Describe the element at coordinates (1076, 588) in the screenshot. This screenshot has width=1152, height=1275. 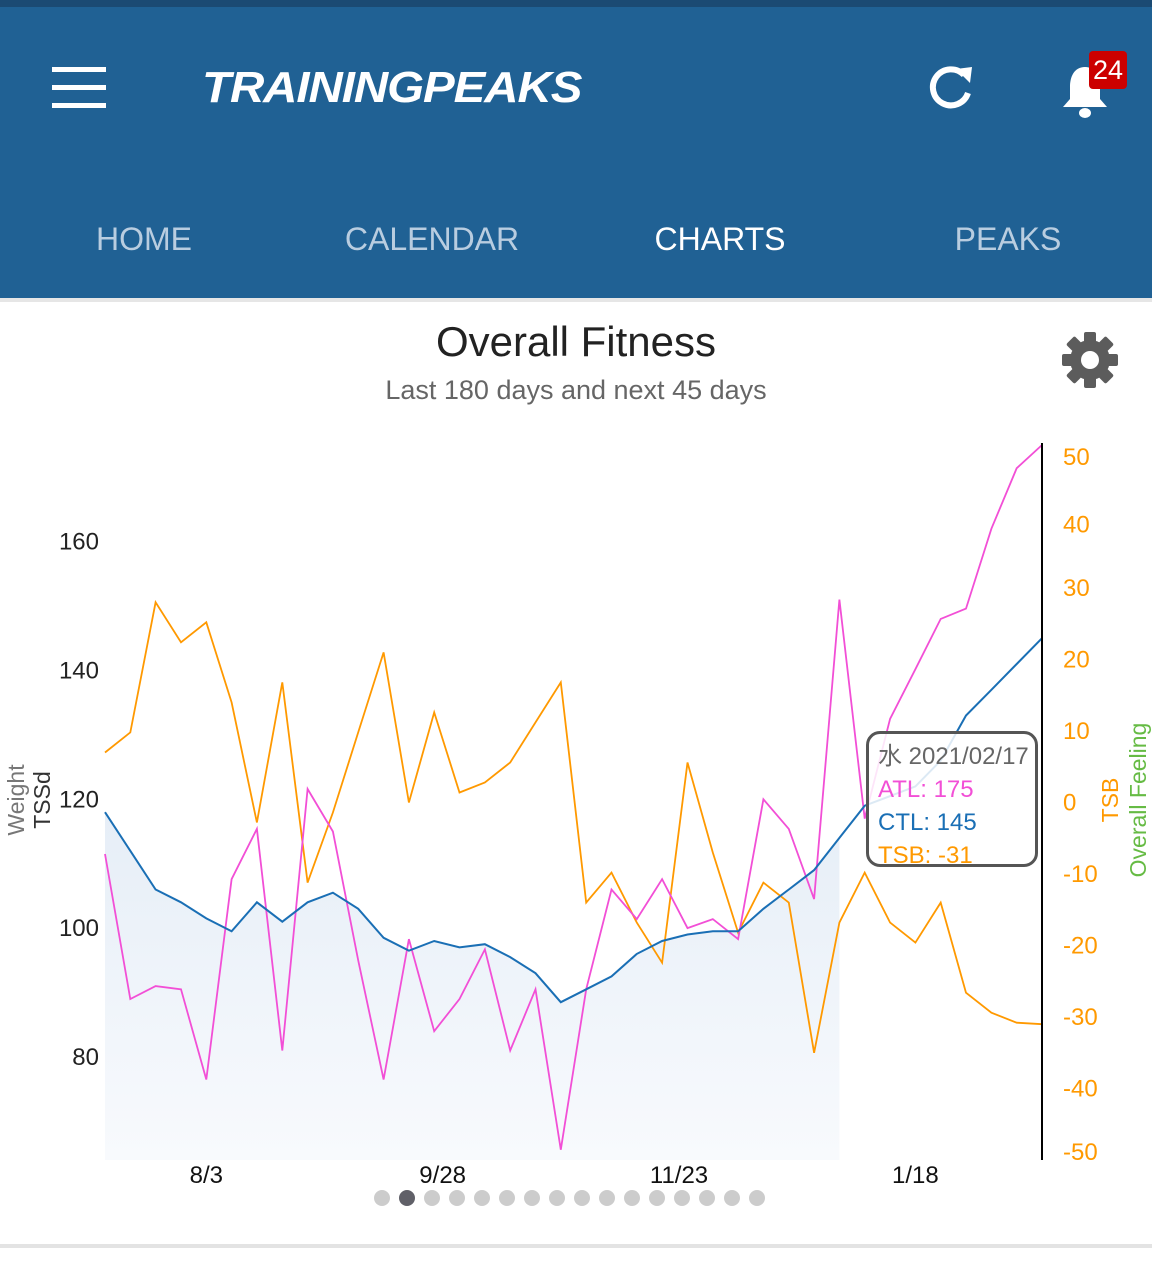
I see `right-axis-tick: 30` at that location.